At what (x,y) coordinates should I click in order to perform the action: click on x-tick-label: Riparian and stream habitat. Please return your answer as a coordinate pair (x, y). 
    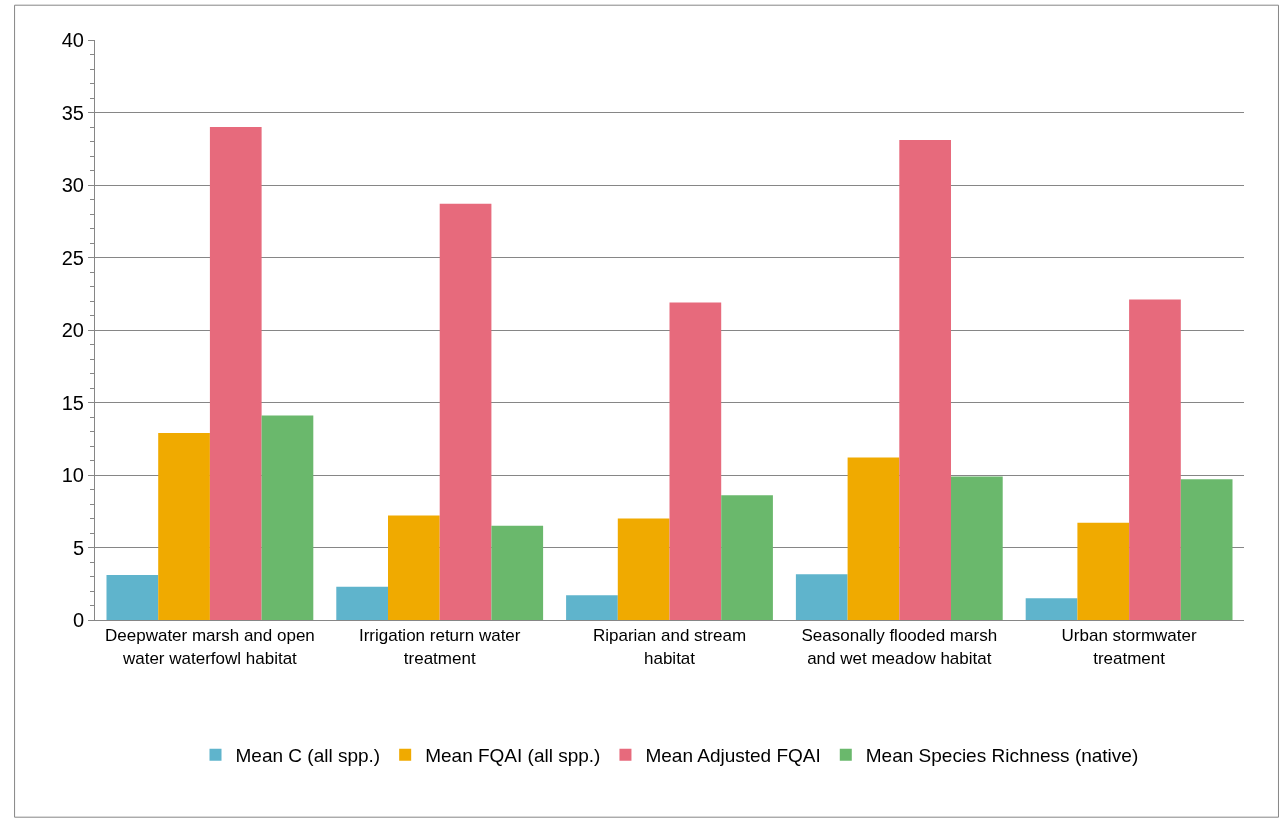
    Looking at the image, I should click on (669, 647).